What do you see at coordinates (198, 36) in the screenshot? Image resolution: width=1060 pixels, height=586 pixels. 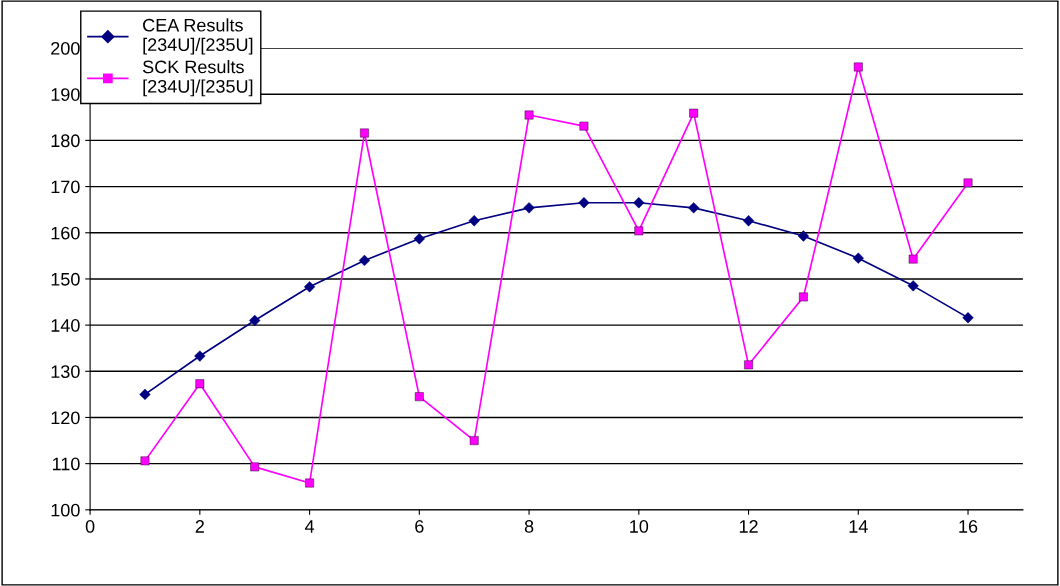 I see `legend-label: CEA Results [234U]/[235U]` at bounding box center [198, 36].